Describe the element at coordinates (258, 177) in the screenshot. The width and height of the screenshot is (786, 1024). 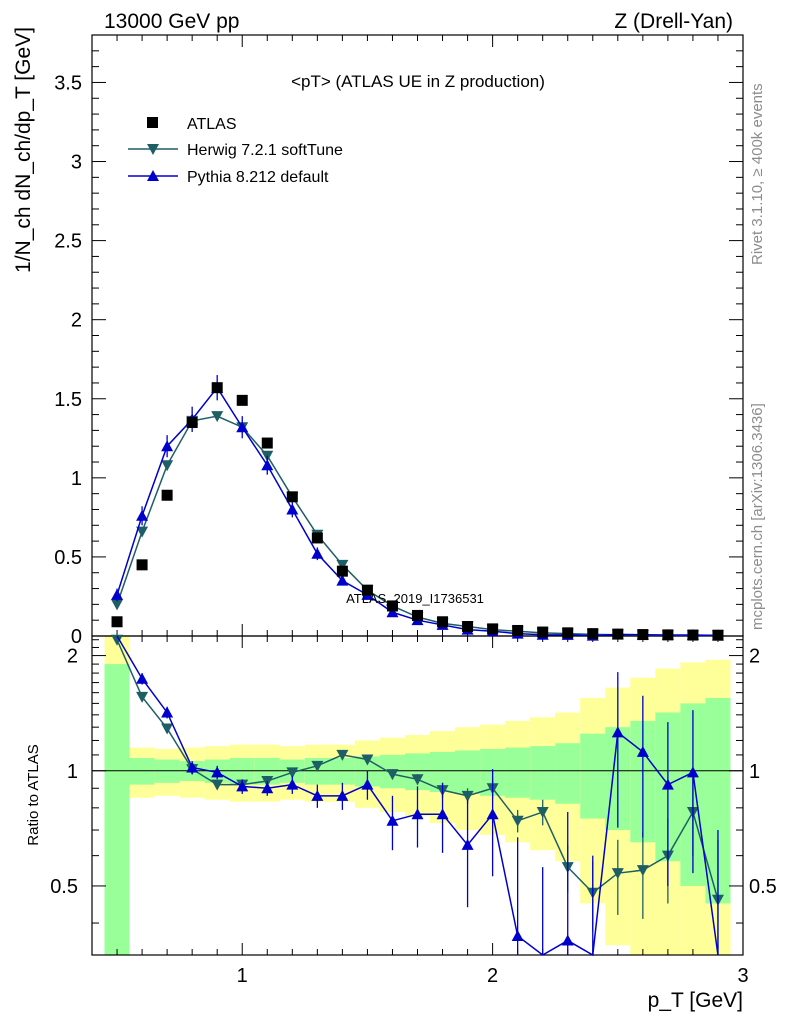
I see `legend-label-pythia: Pythia 8.212 default` at that location.